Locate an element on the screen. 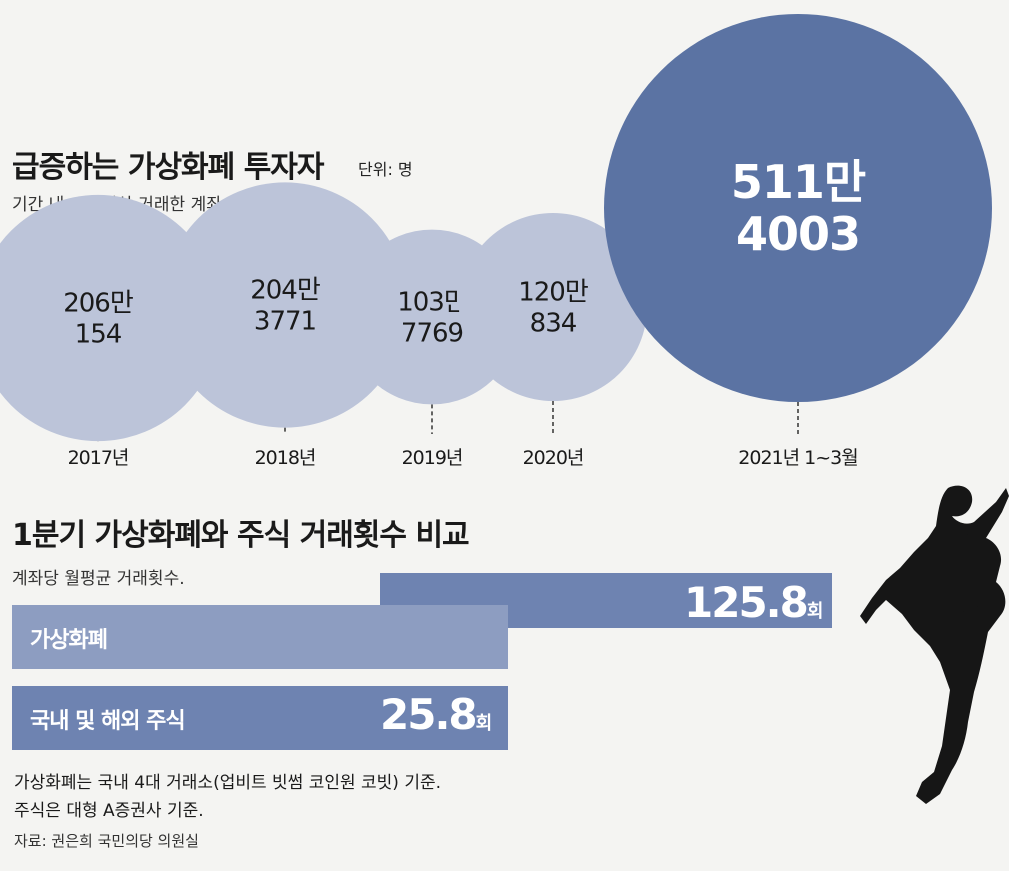 The height and width of the screenshot is (871, 1009). note-line-2: 주식은 대형 A증권사 기준. is located at coordinates (109, 811).